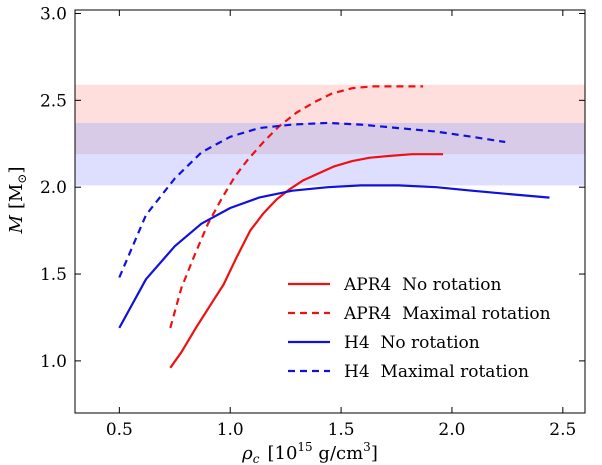  What do you see at coordinates (53, 101) in the screenshot?
I see `y-tick-label-3: 2.5` at bounding box center [53, 101].